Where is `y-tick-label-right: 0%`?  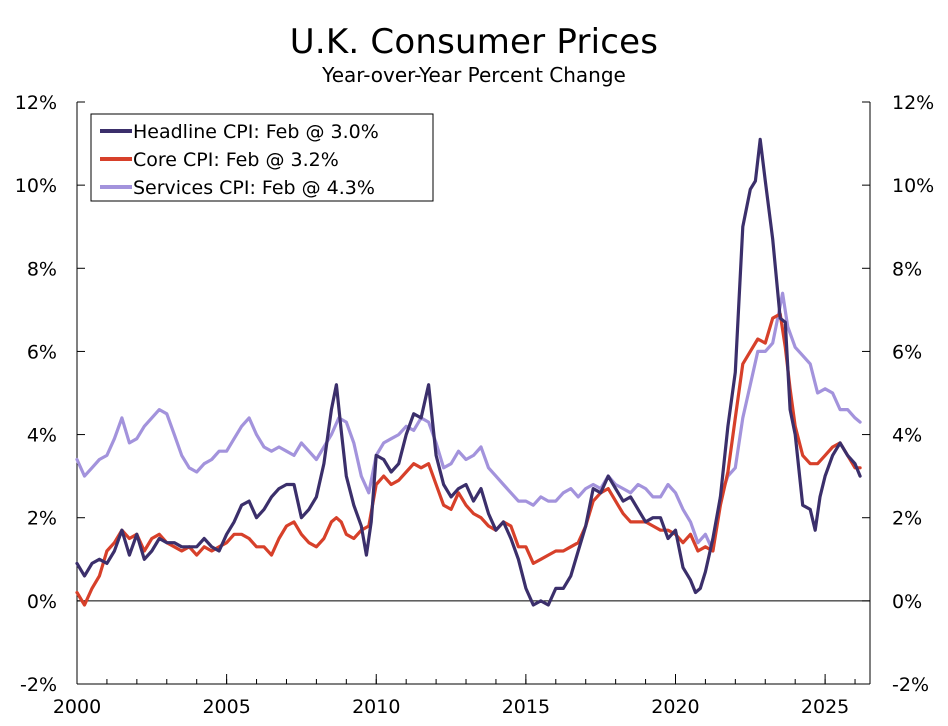
y-tick-label-right: 0% is located at coordinates (907, 602).